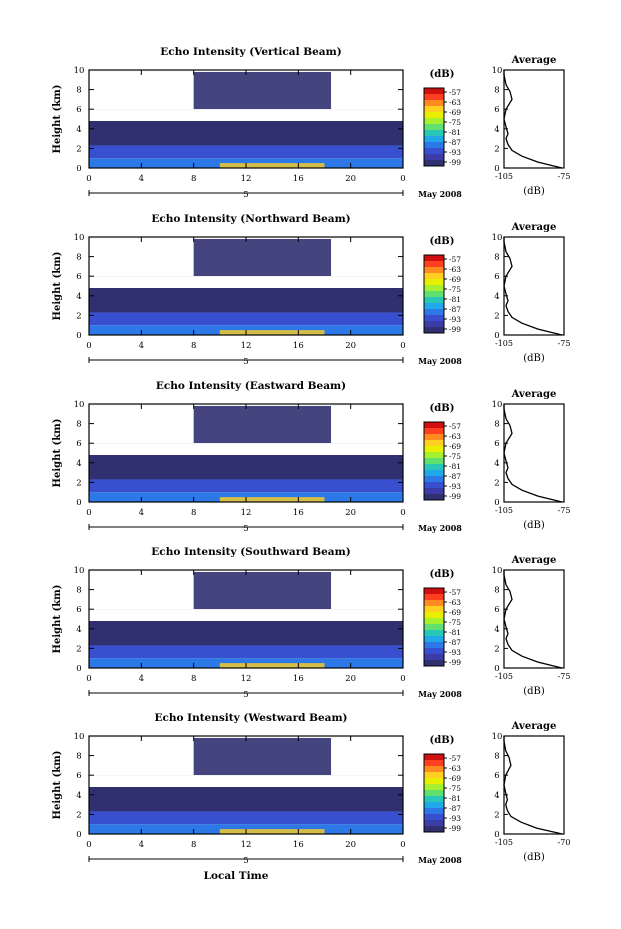 Image resolution: width=621 pixels, height=929 pixels. What do you see at coordinates (534, 191) in the screenshot?
I see `profile-x-label: (dB)` at bounding box center [534, 191].